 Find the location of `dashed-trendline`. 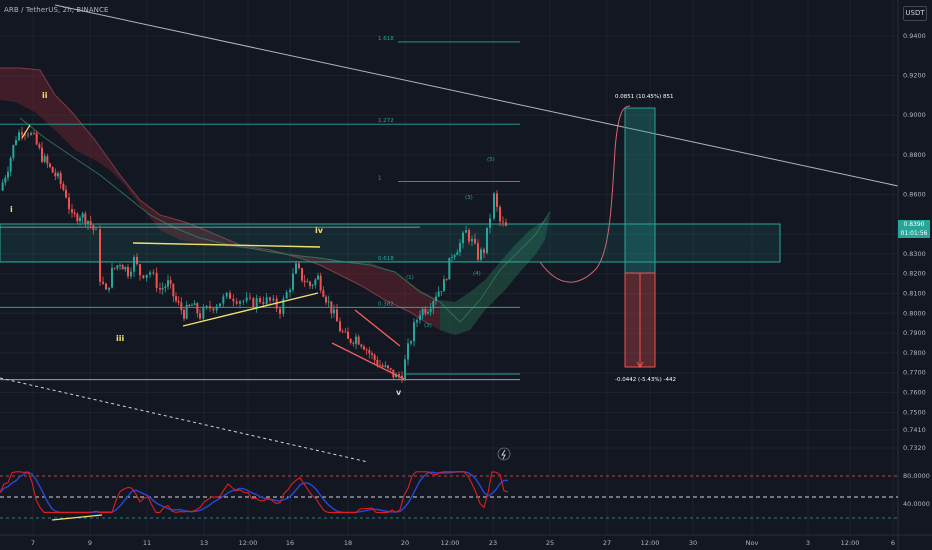

dashed-trendline is located at coordinates (184, 420).